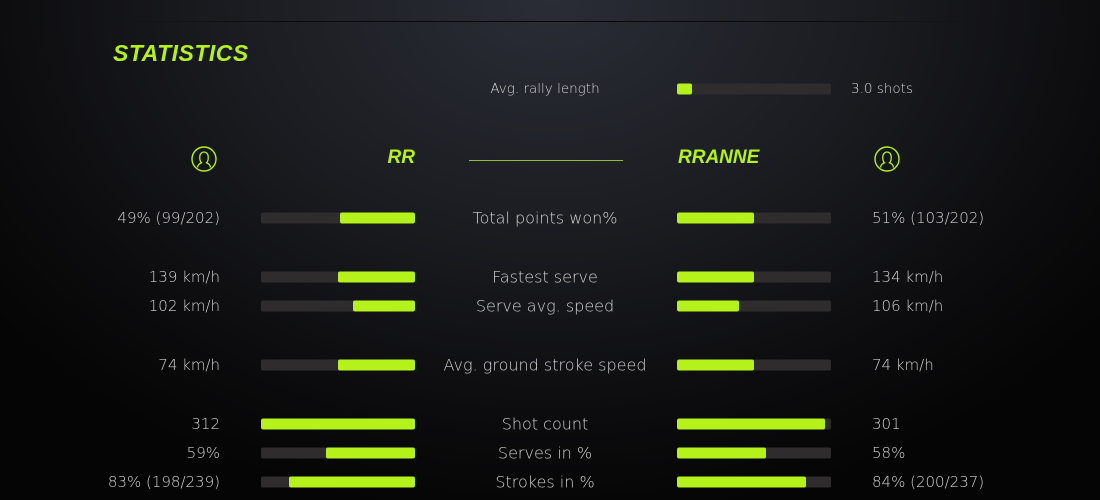 This screenshot has height=500, width=1100. I want to click on rally-bar-fill, so click(685, 89).